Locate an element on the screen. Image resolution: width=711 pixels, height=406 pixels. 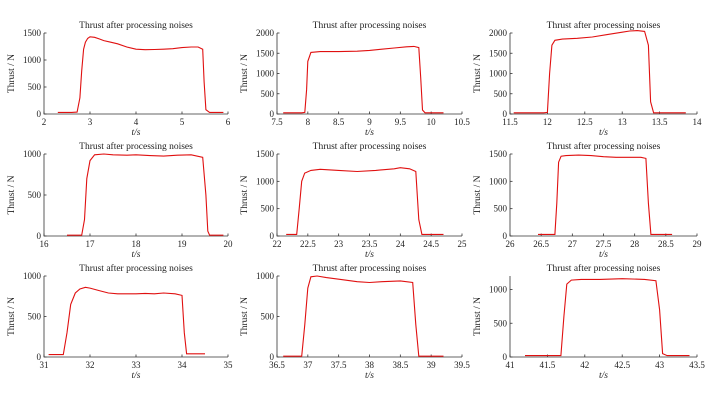
chart-3-y-tick-label: 1000 is located at coordinates (498, 74).